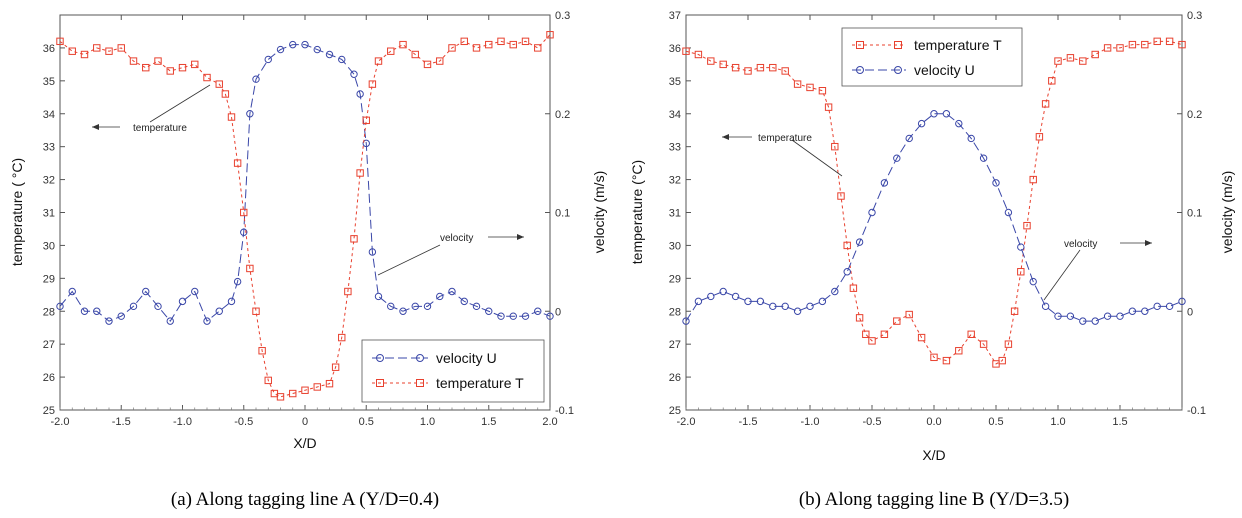 The height and width of the screenshot is (518, 1242). Describe the element at coordinates (675, 115) in the screenshot. I see `chart-b-left-tick-label: 34` at that location.